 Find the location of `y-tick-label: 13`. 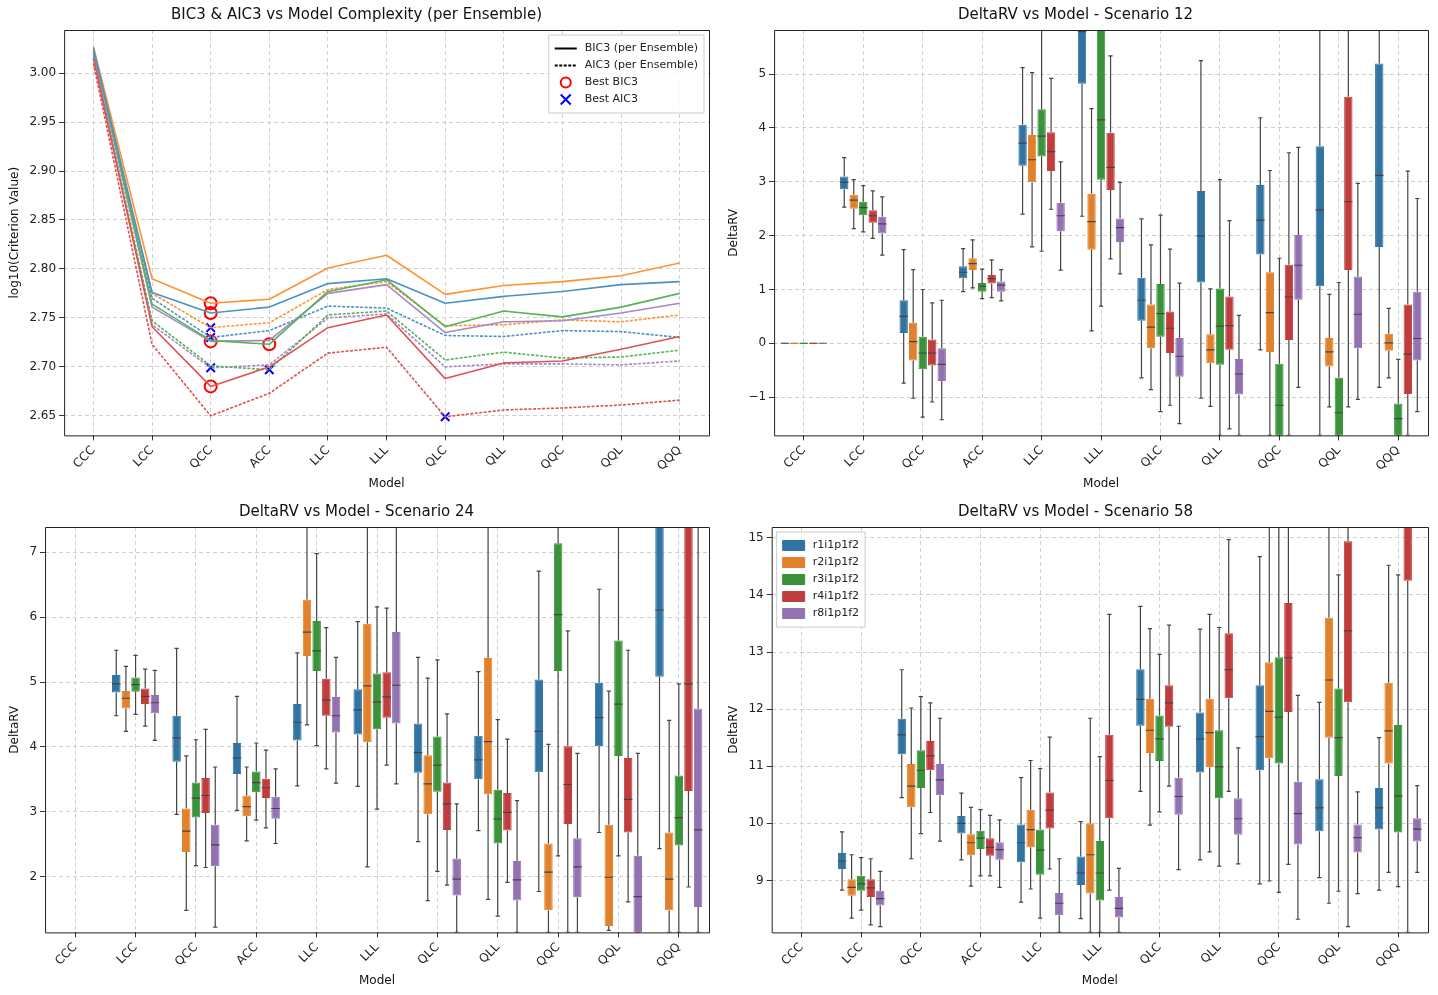

y-tick-label: 13 is located at coordinates (756, 651).